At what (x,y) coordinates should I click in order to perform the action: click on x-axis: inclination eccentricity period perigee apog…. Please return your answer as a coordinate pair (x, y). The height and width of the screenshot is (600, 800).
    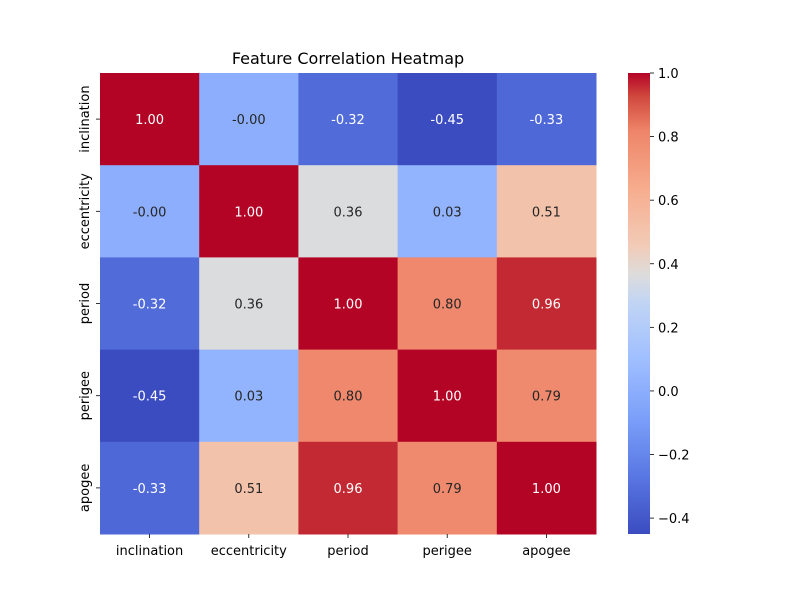
    Looking at the image, I should click on (343, 546).